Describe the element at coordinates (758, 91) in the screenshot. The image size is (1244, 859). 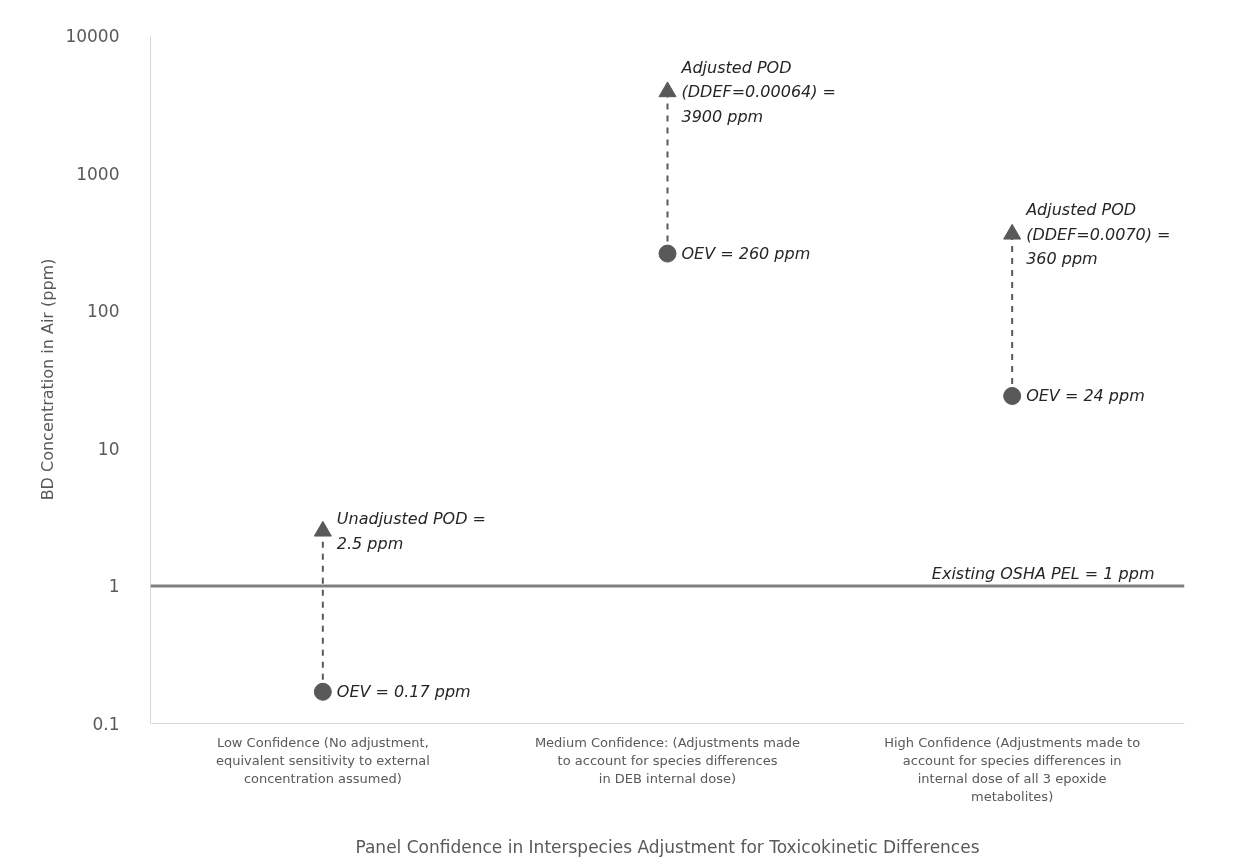
I see `annotation: Adjusted POD (DDEF=0.00064) = 3900 ppm` at that location.